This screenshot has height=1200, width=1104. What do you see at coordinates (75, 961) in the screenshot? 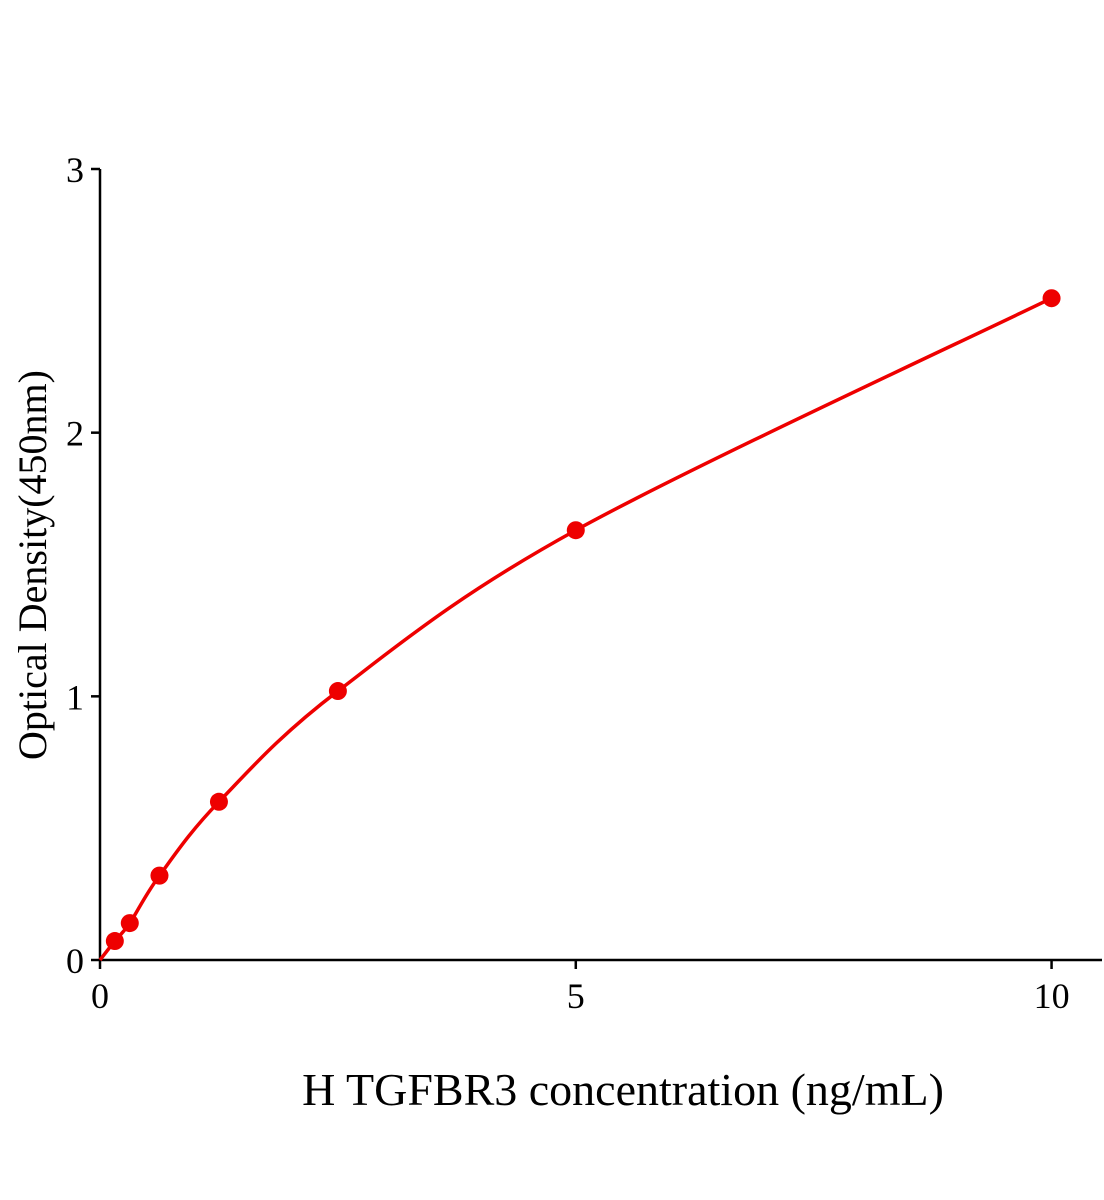
I see `y-tick-label: 0` at bounding box center [75, 961].